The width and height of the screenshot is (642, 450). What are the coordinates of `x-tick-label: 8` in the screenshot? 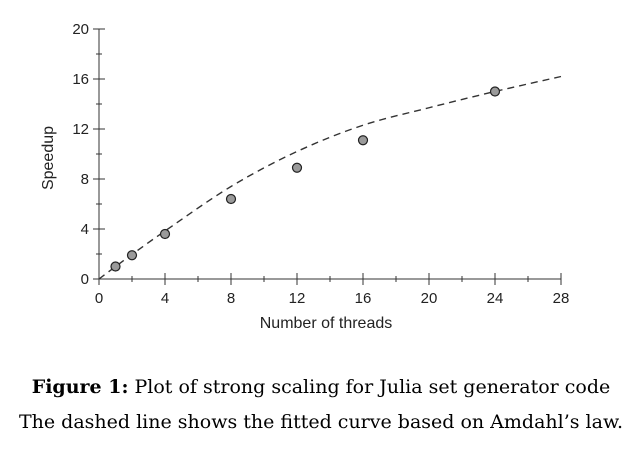 It's located at (231, 298).